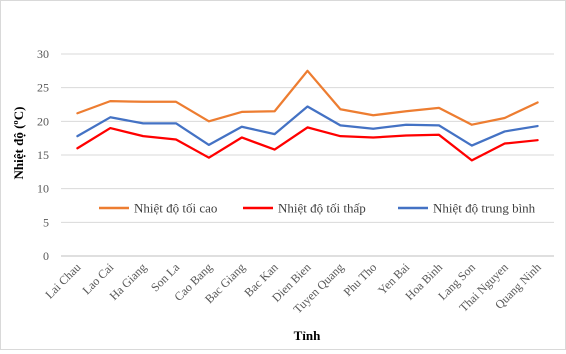  What do you see at coordinates (62, 280) in the screenshot?
I see `x-tick-label: Lai Chau` at bounding box center [62, 280].